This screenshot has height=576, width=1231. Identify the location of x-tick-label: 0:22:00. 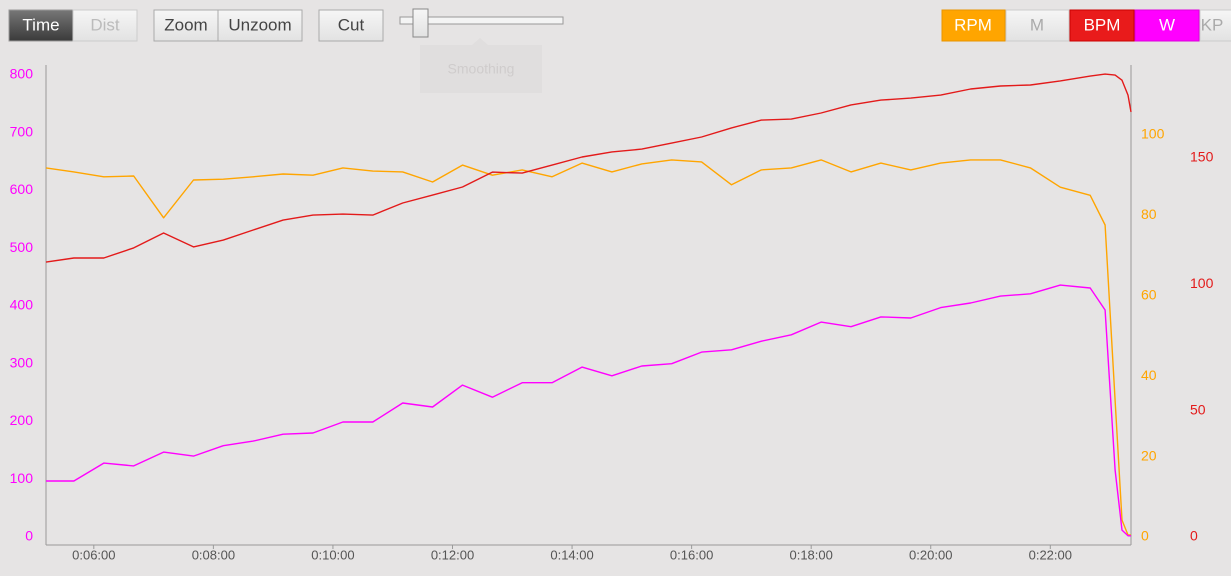
(1050, 554).